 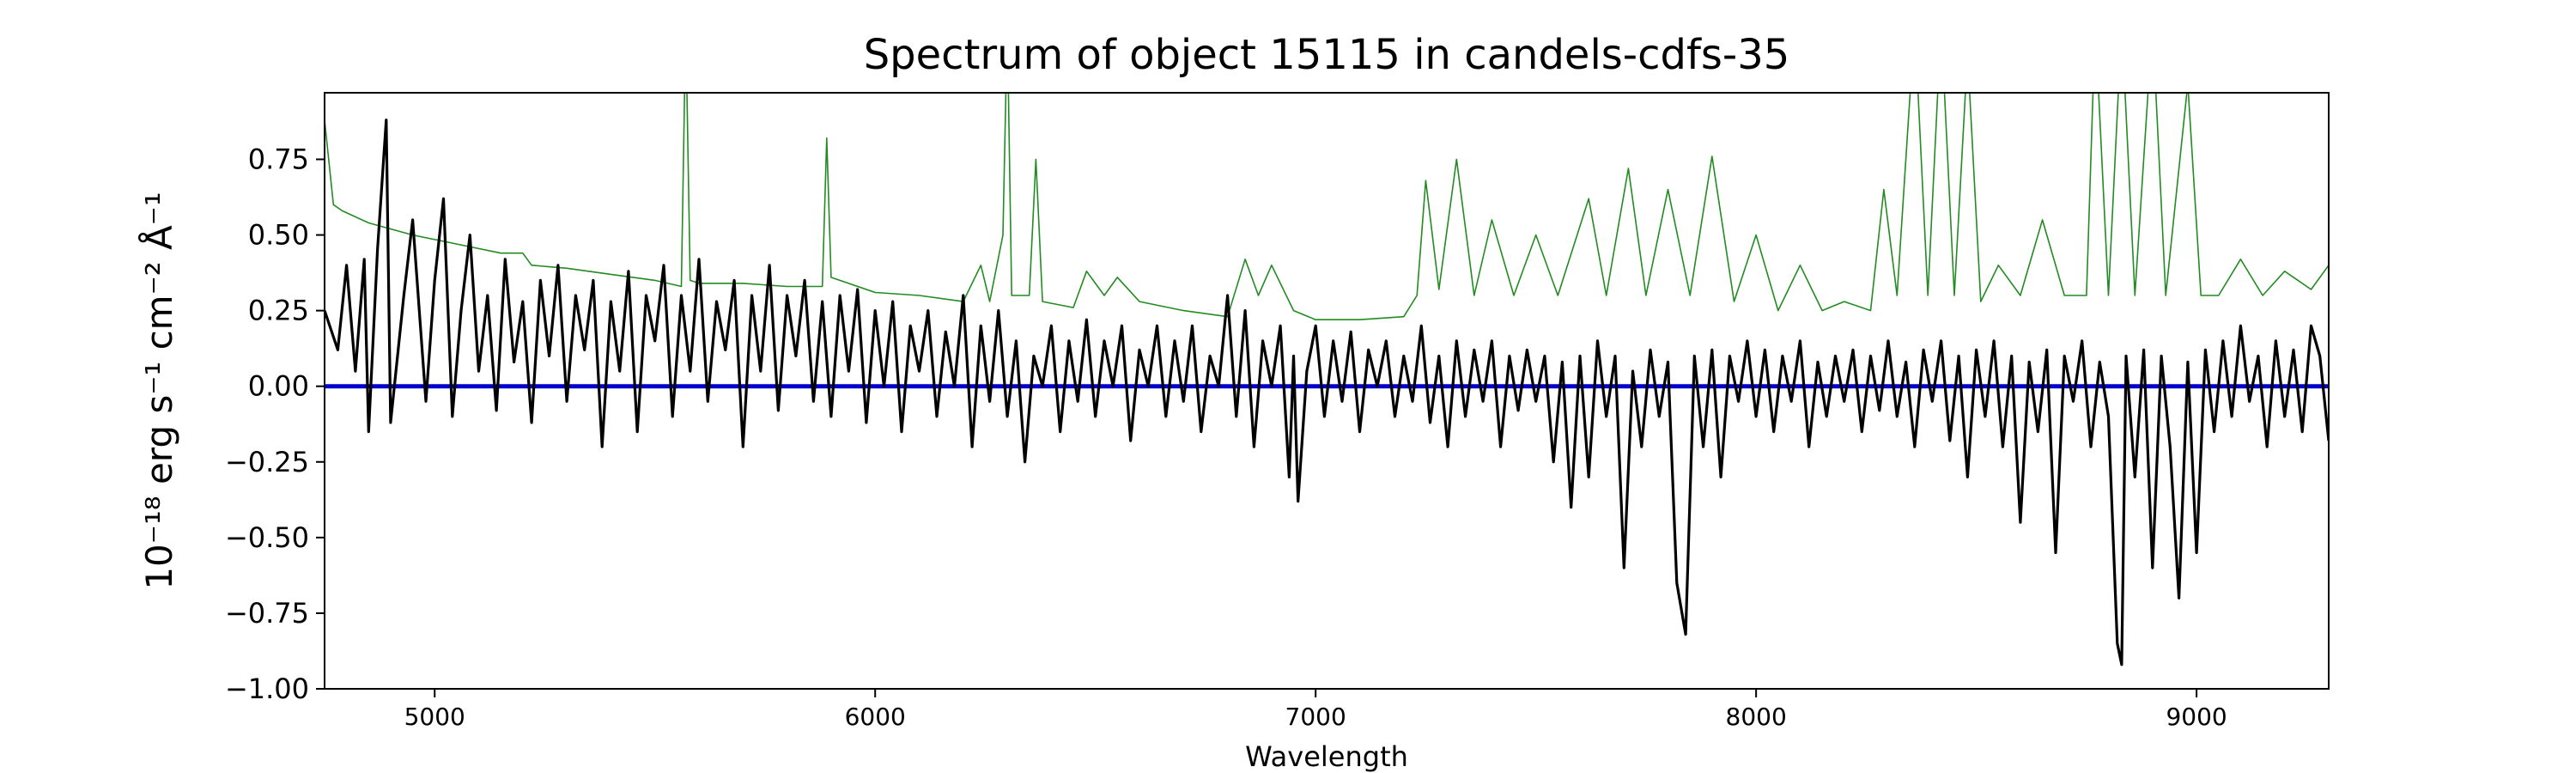 What do you see at coordinates (159, 390) in the screenshot?
I see `y-axis-label: 10⁻¹⁸ erg s⁻¹ cm⁻² Å⁻¹` at bounding box center [159, 390].